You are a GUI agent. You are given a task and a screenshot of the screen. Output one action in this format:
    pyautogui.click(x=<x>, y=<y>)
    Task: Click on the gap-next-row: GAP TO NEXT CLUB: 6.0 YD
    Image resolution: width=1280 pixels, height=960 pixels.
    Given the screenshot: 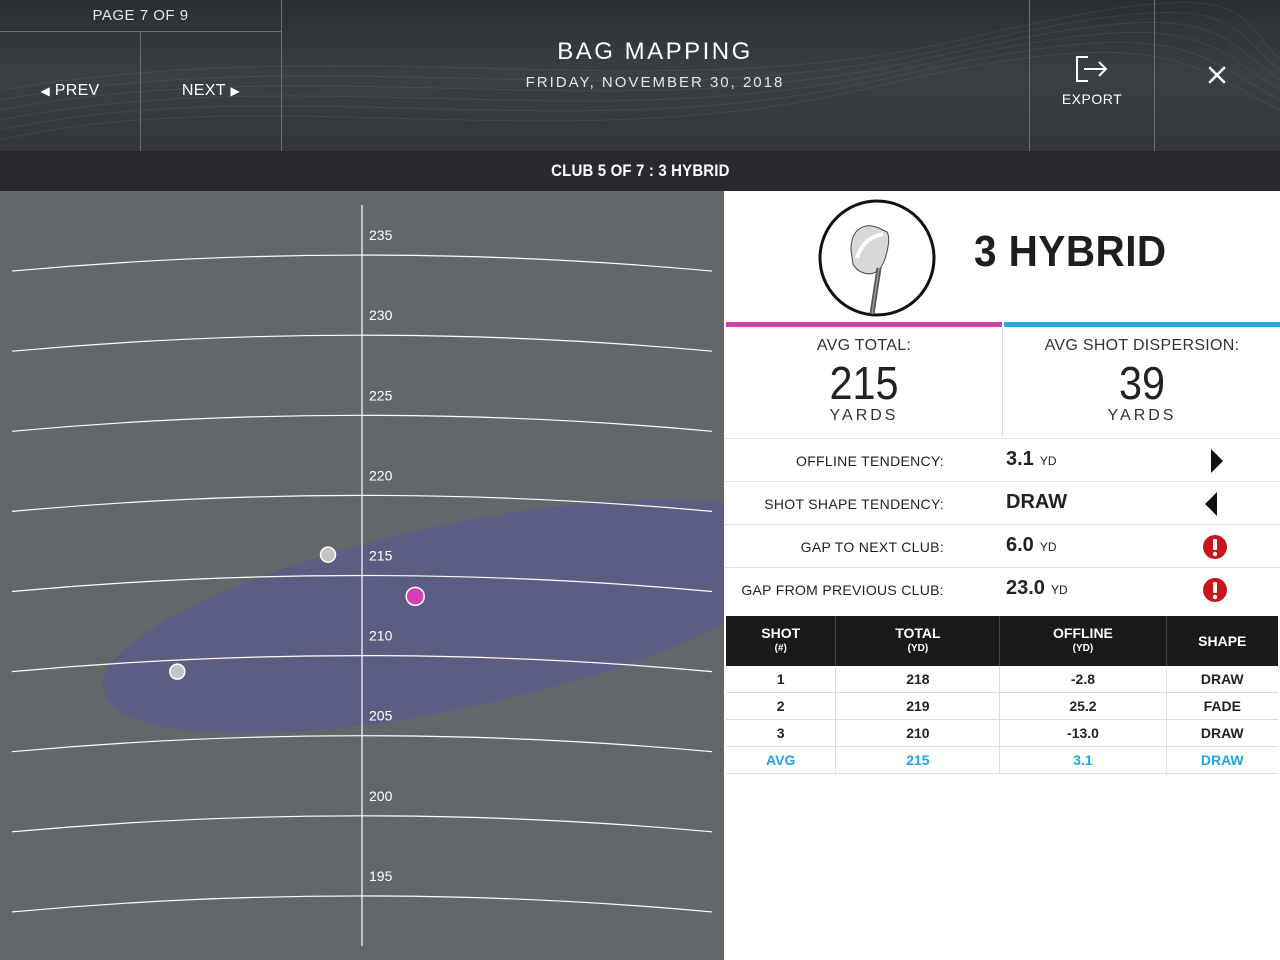 What is the action you would take?
    pyautogui.click(x=1002, y=546)
    